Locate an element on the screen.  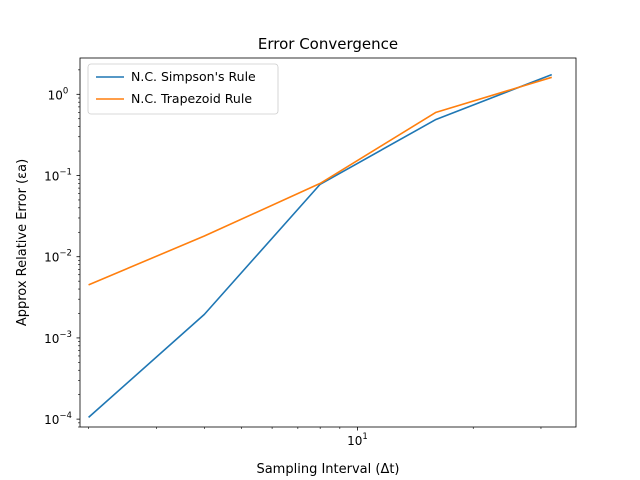
y-tick-label-exponent: −1 is located at coordinates (65, 173).